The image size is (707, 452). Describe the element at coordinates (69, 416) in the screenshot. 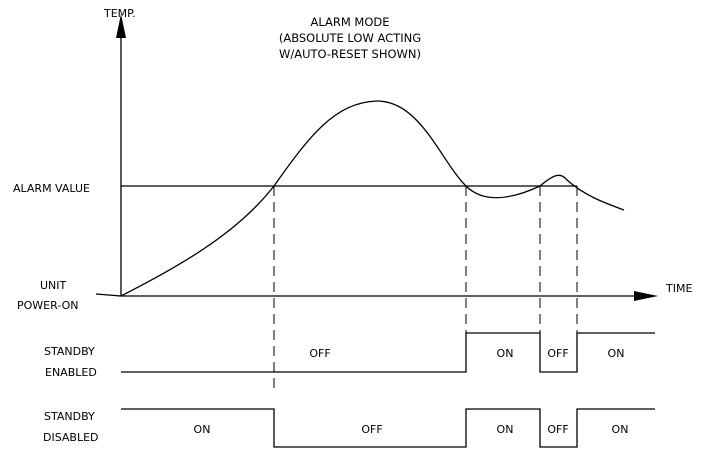

I see `standby-disabled-label-1: STANDBY` at that location.